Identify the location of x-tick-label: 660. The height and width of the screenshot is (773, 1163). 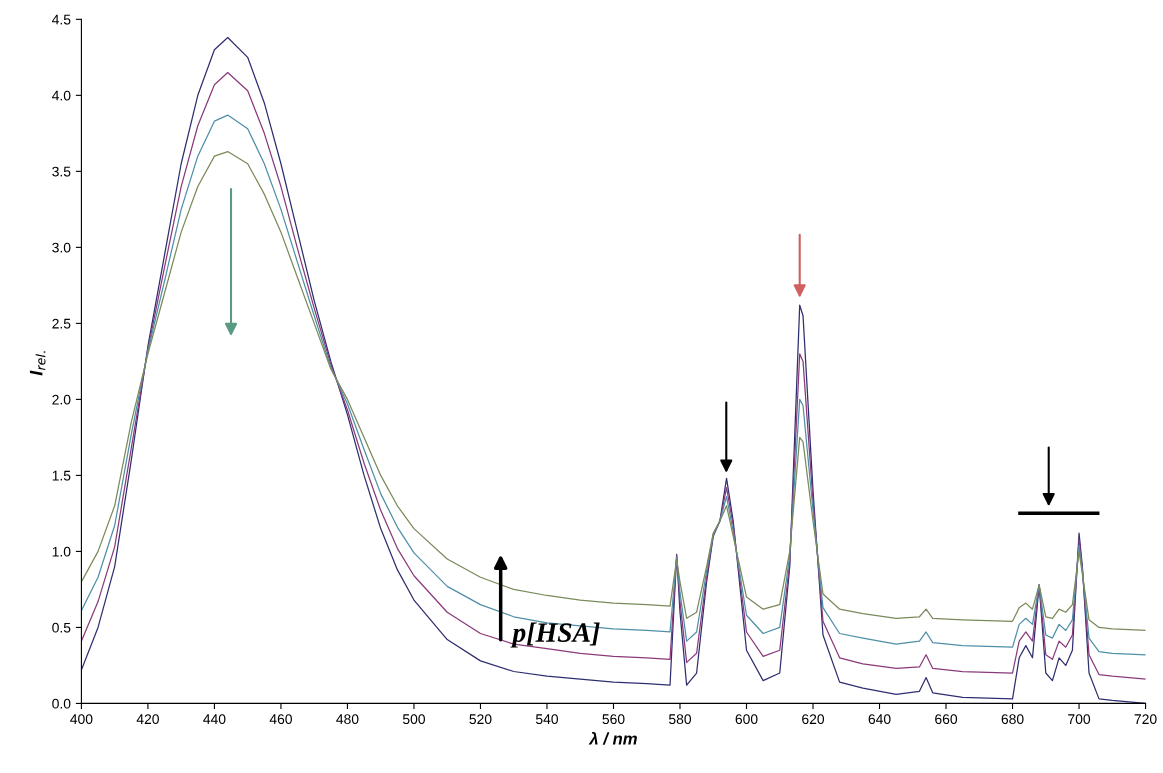
(946, 719).